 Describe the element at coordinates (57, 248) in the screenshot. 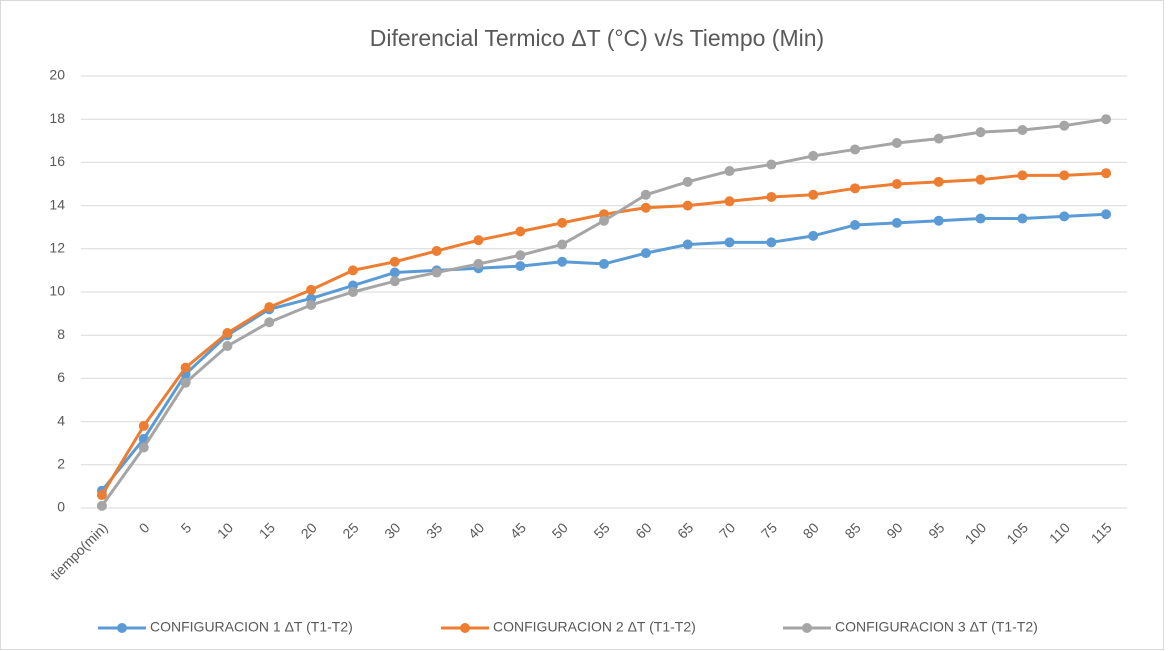

I see `y-tick-label: 12` at that location.